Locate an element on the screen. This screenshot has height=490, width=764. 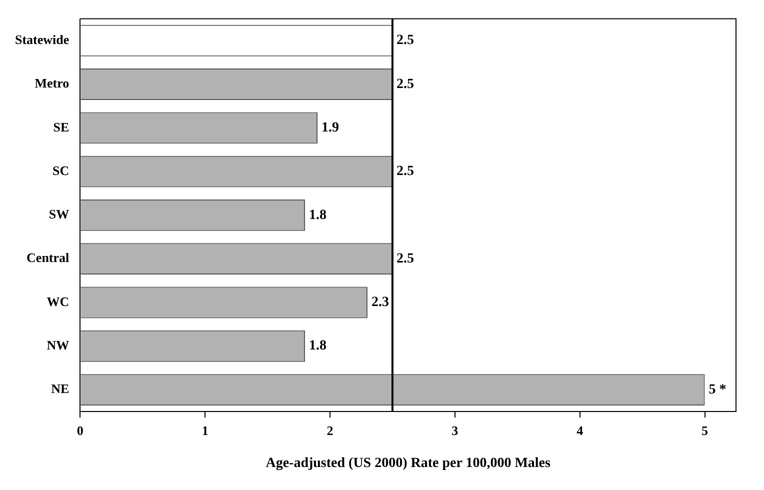
x-tick-label: 2 is located at coordinates (330, 430).